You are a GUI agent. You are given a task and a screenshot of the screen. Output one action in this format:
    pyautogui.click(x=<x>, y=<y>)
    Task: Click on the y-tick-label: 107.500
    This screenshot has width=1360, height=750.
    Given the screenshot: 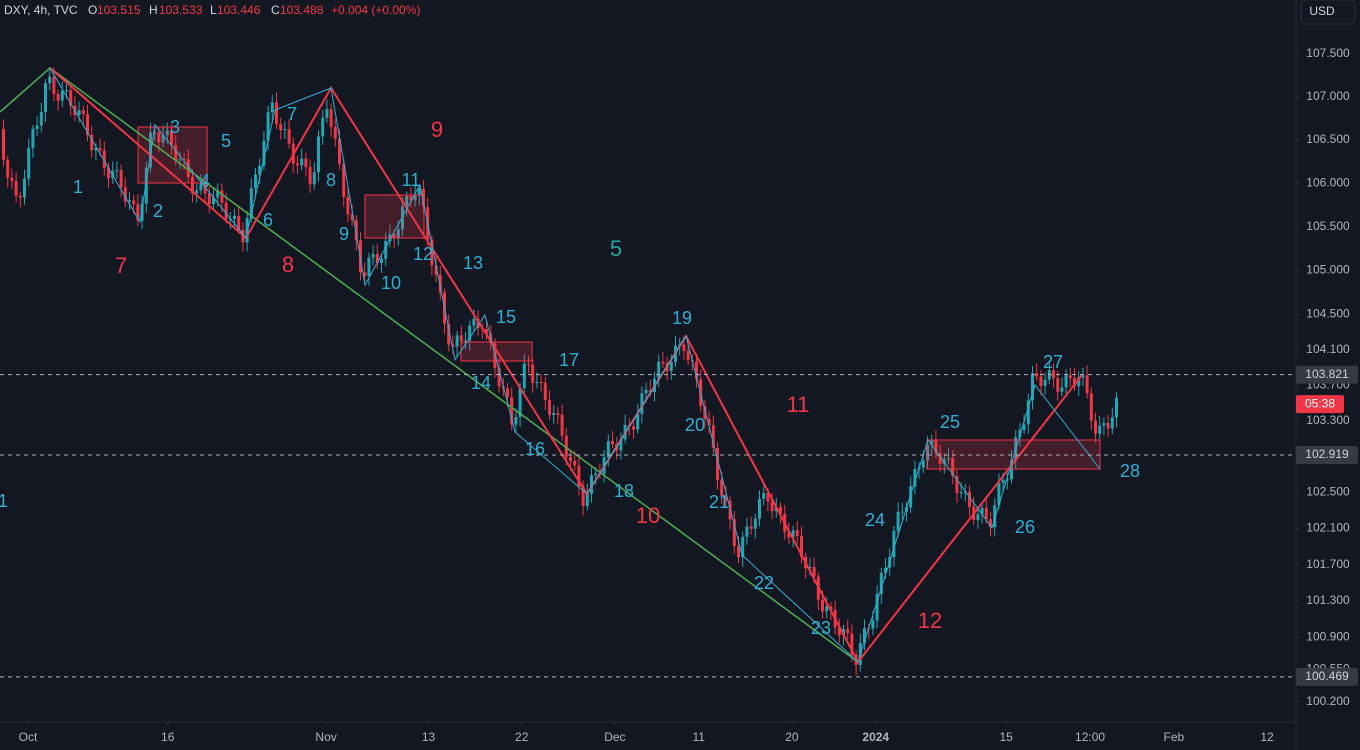 What is the action you would take?
    pyautogui.click(x=1328, y=53)
    